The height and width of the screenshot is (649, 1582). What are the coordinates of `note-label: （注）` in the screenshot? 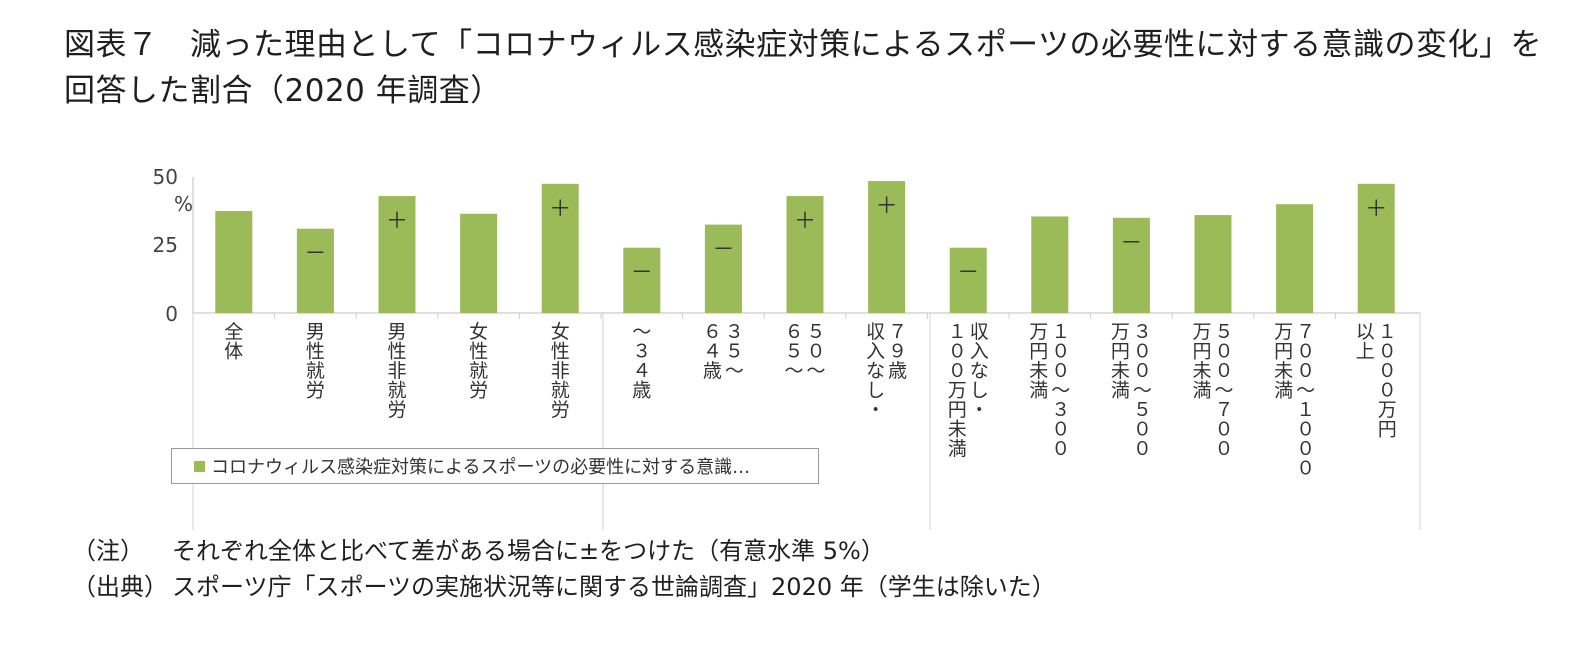 It's located at (108, 551).